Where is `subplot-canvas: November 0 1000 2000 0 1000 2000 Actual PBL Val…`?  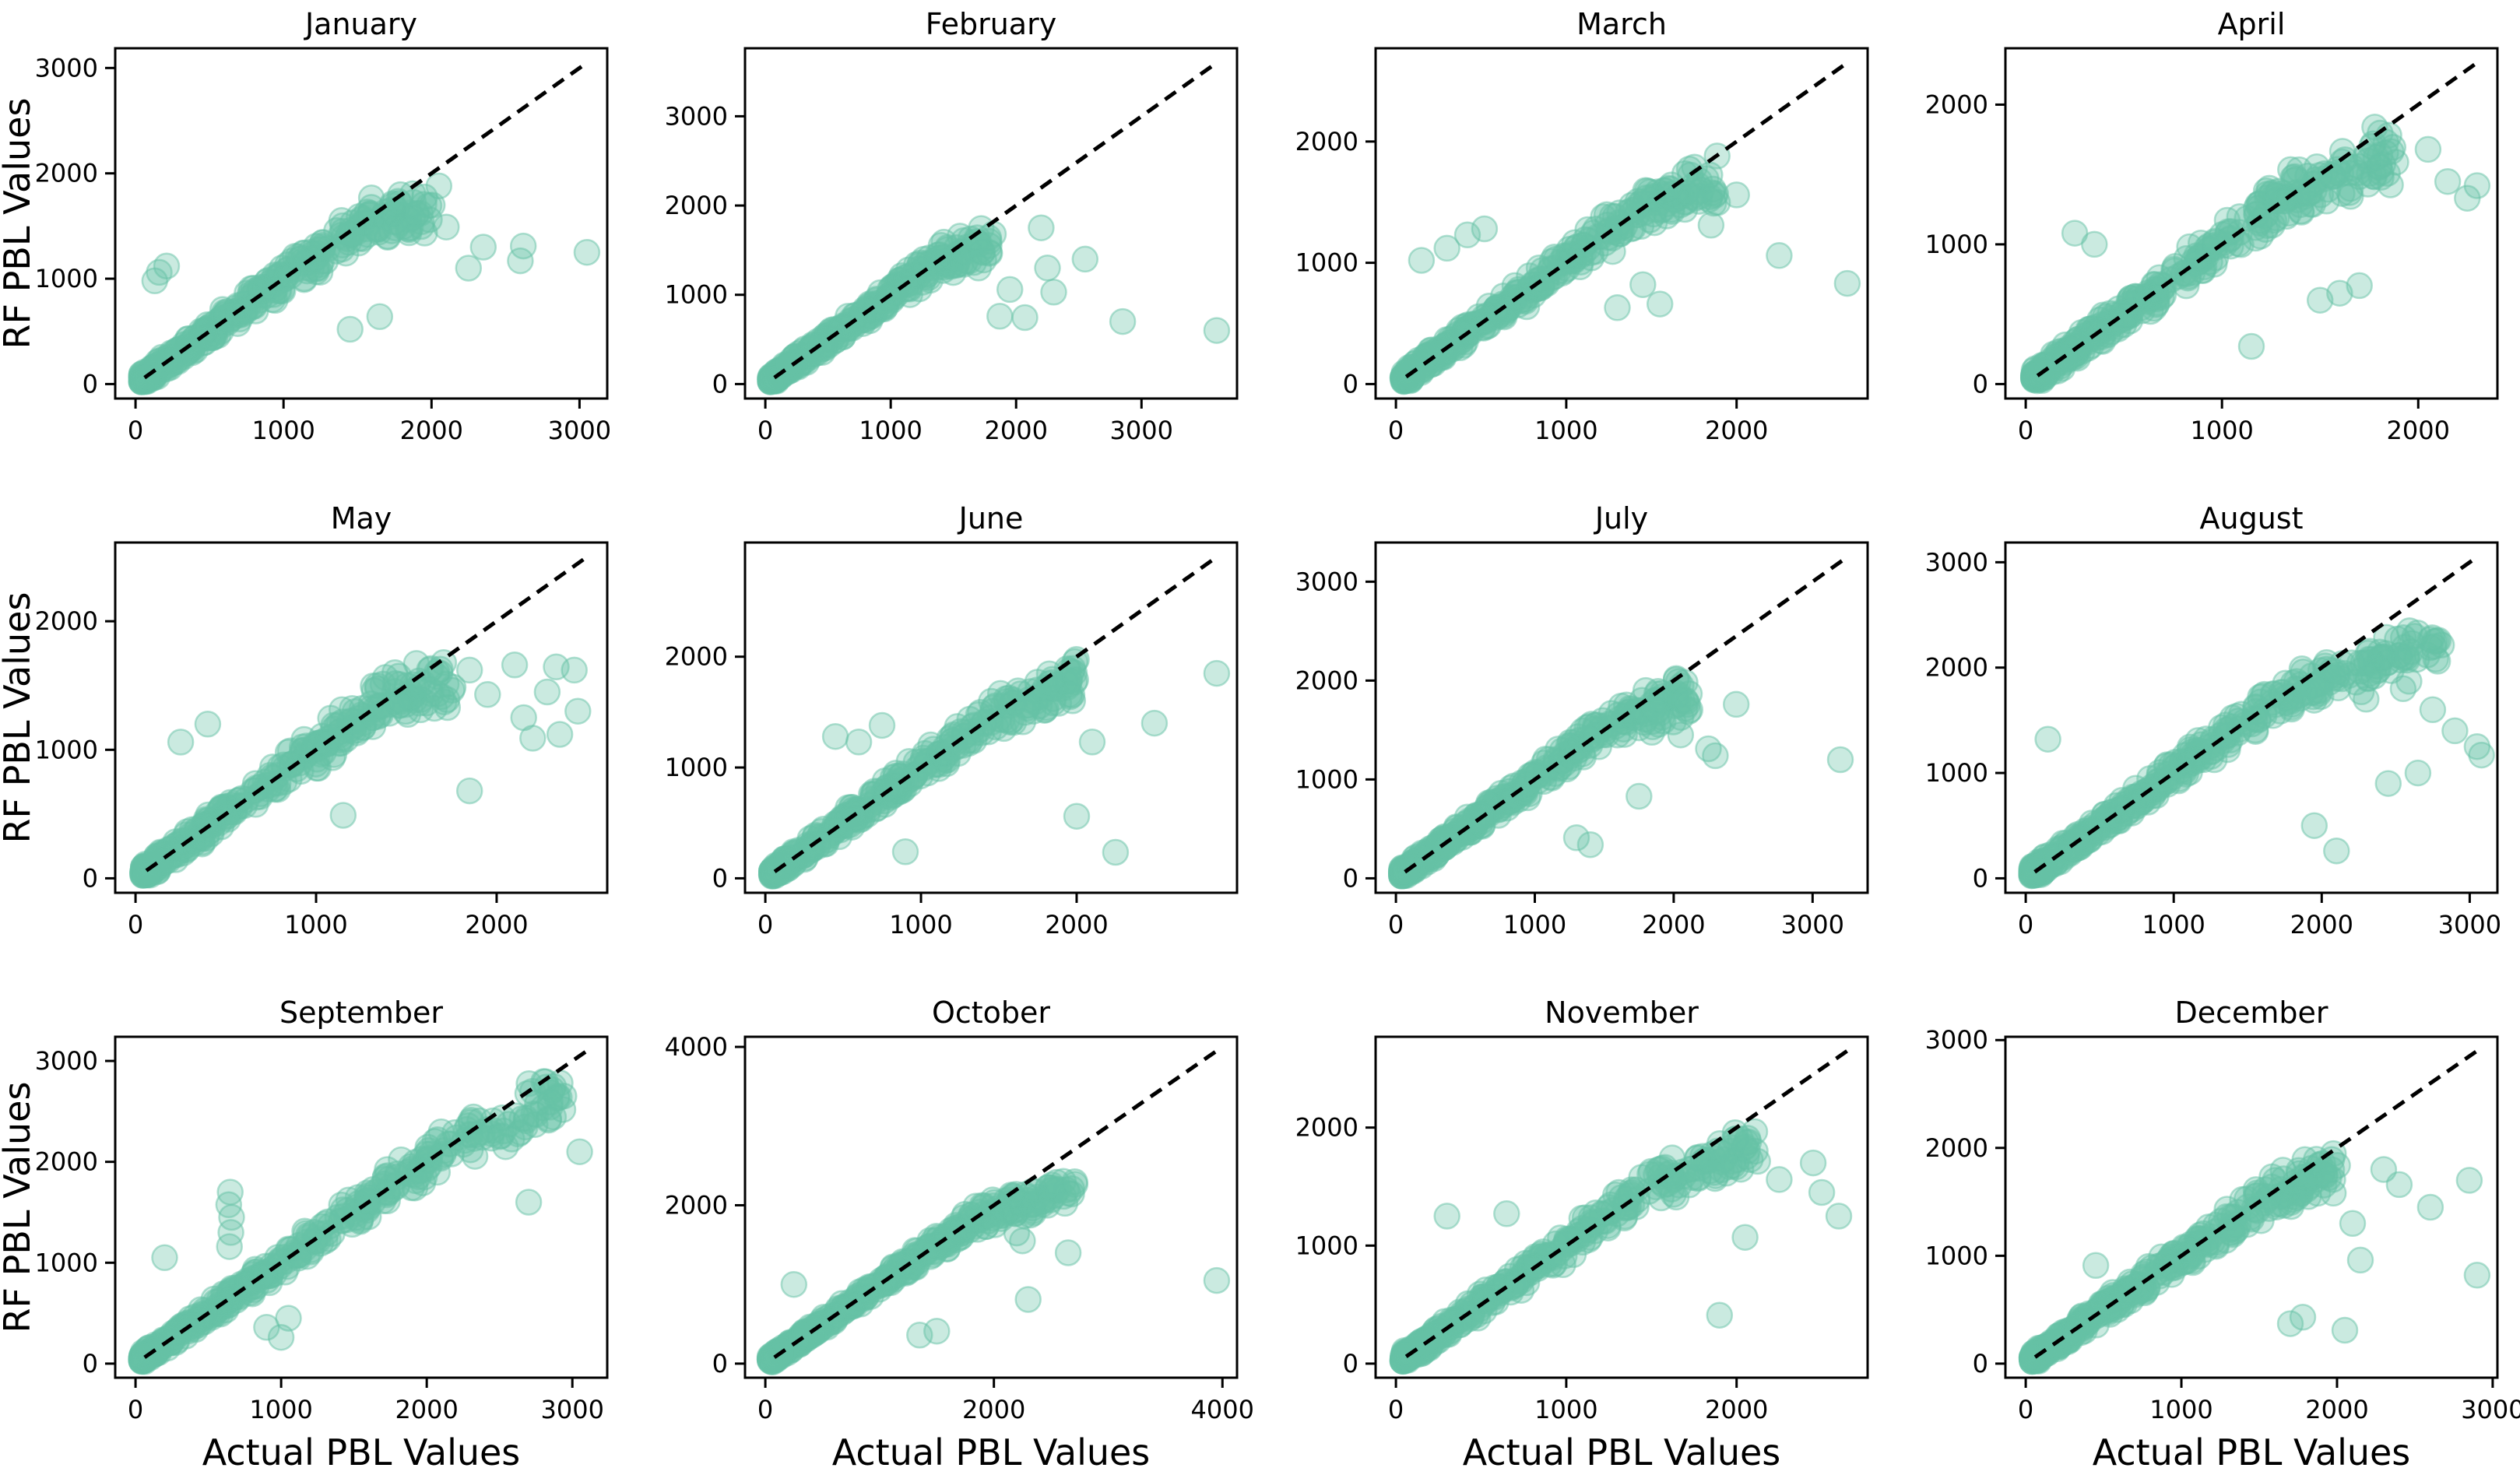
subplot-canvas: November 0 1000 2000 0 1000 2000 Actual PBL Val… is located at coordinates (1582, 1234).